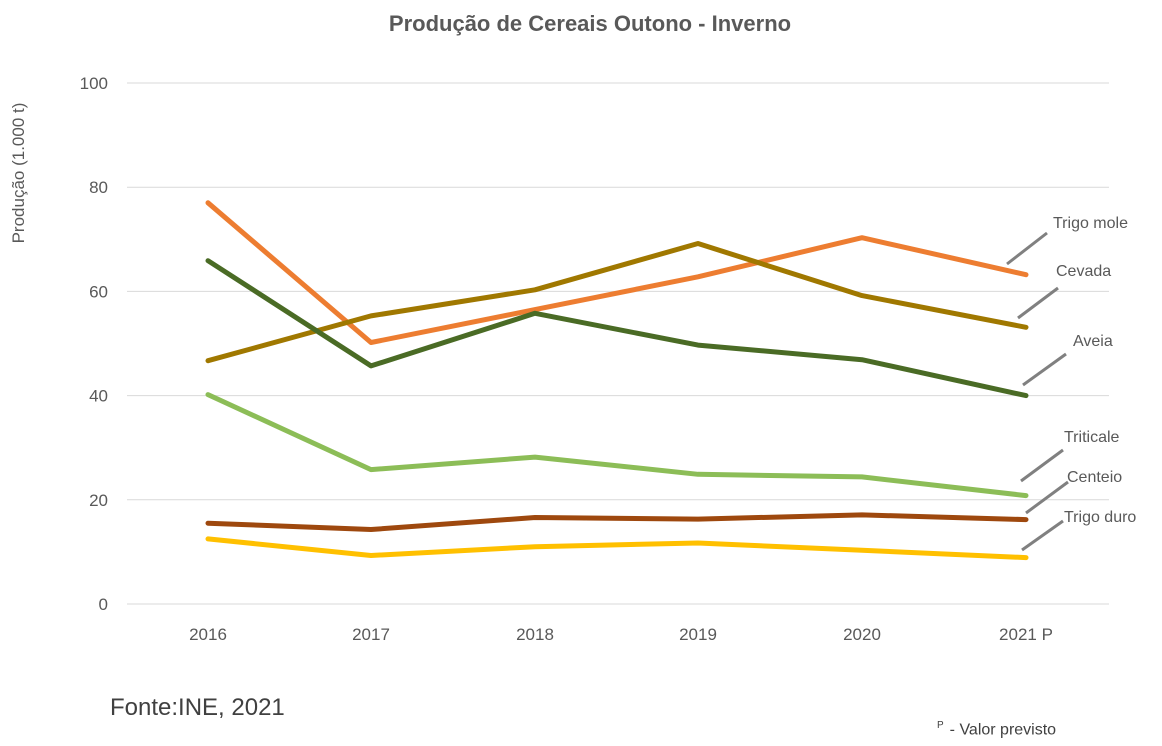  I want to click on y-tick-80: 80, so click(98, 187).